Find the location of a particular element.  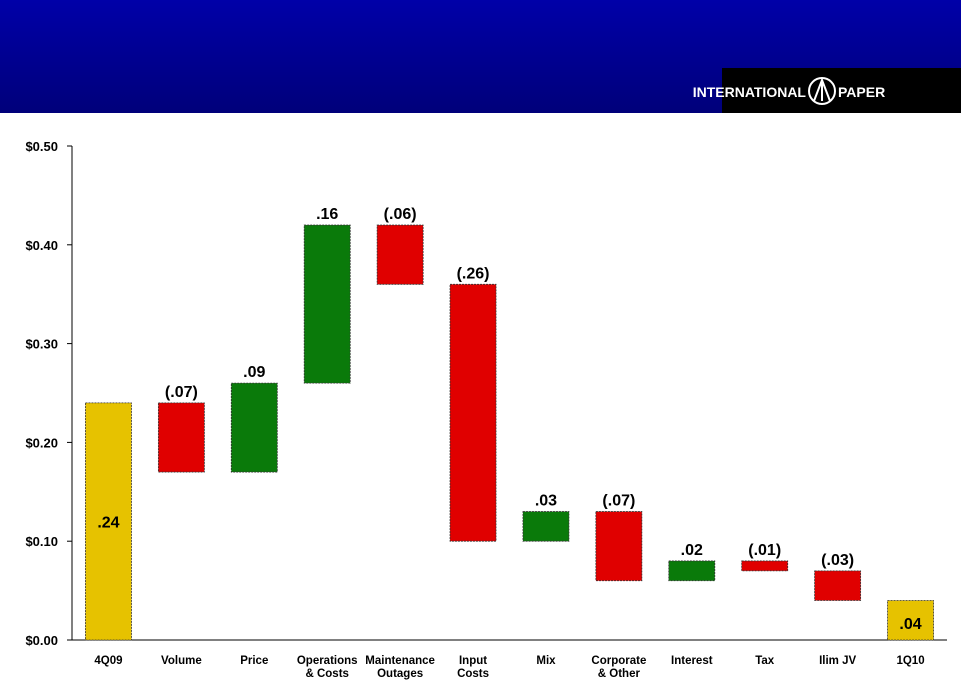

value-label: .03 is located at coordinates (546, 501).